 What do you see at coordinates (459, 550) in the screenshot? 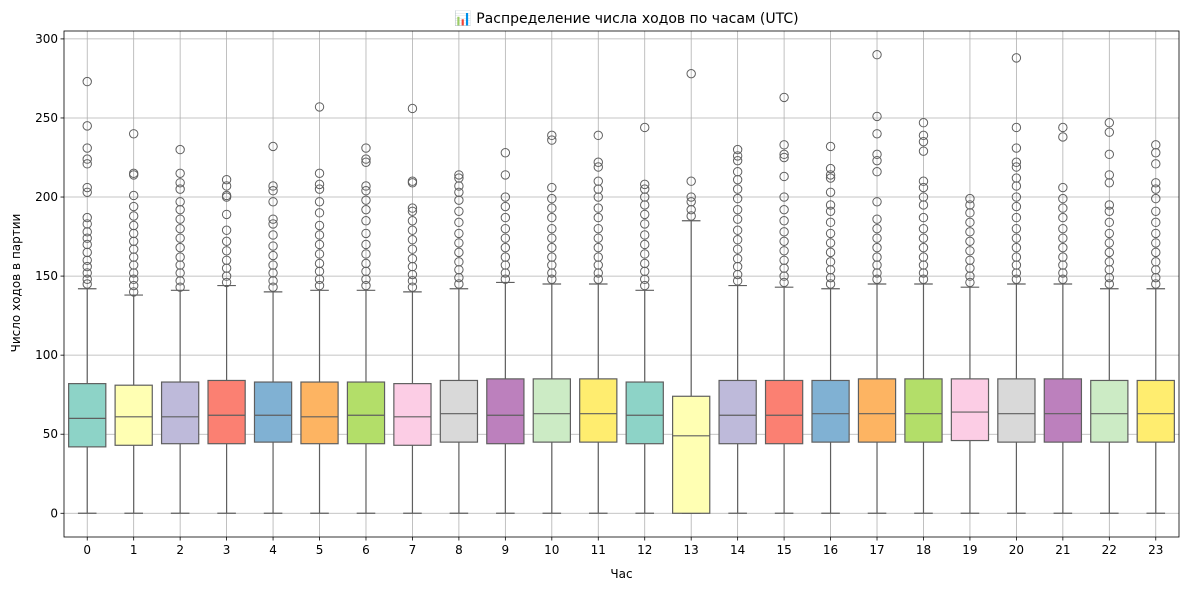
I see `x-tick-label: 8` at bounding box center [459, 550].